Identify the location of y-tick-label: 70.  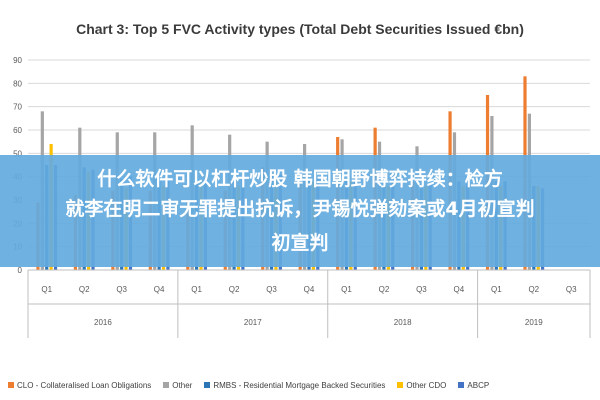
(17, 107).